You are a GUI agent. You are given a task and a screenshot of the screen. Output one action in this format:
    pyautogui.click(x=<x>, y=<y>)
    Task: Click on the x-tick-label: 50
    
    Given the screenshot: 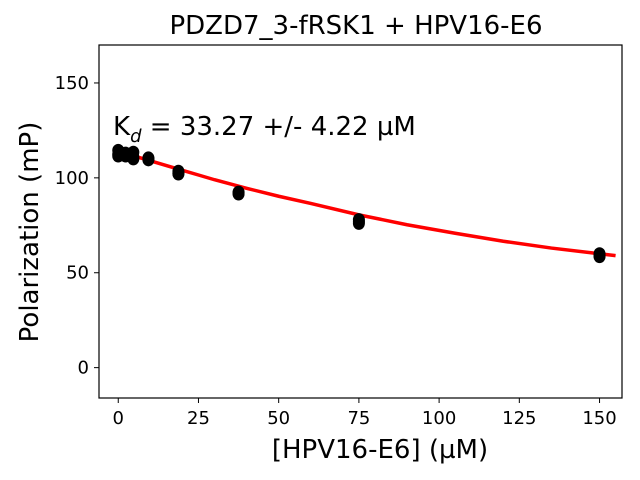 What is the action you would take?
    pyautogui.click(x=278, y=418)
    